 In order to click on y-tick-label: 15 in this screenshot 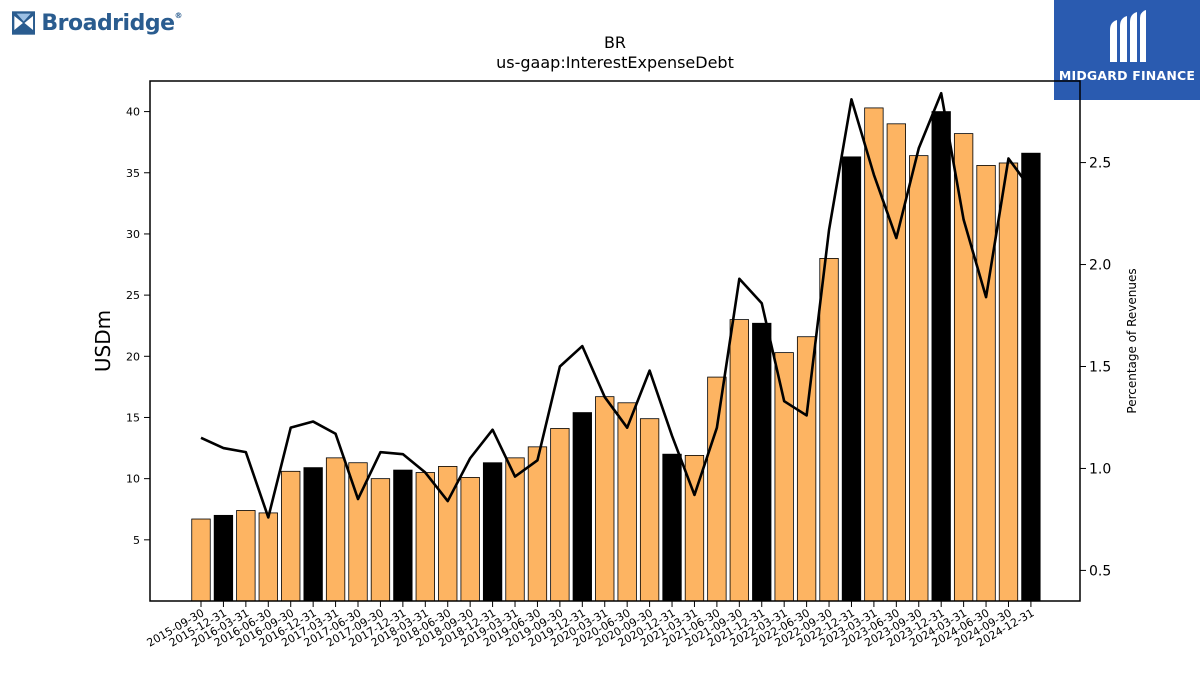, I will do `click(133, 417)`.